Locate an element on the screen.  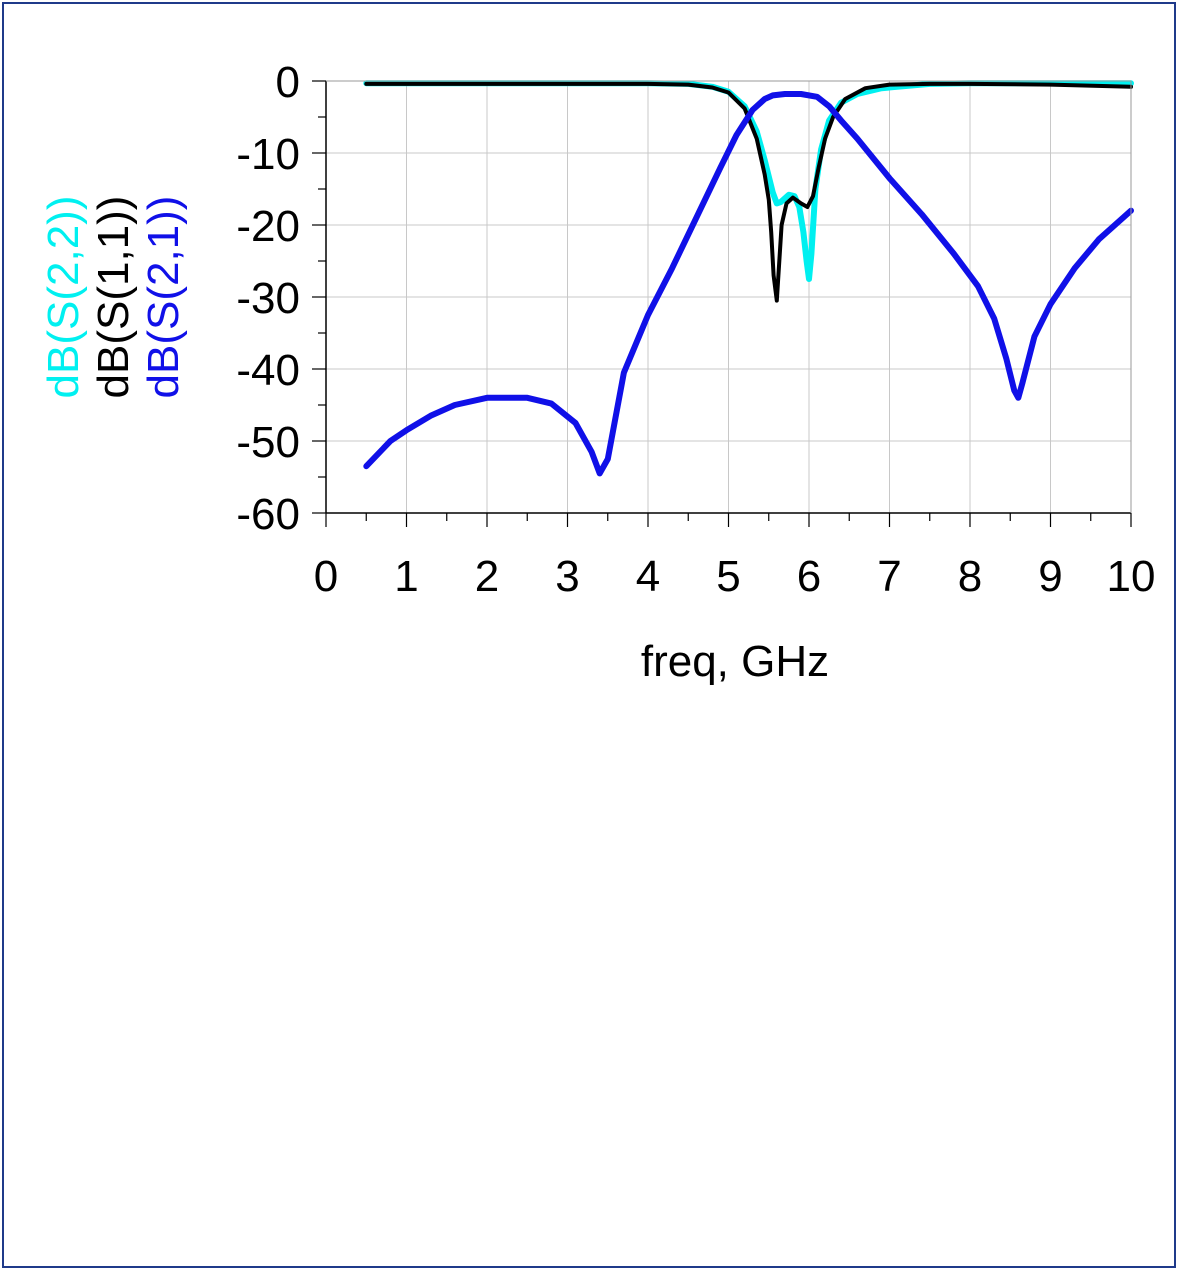
x-tick-label: 10 is located at coordinates (1131, 576).